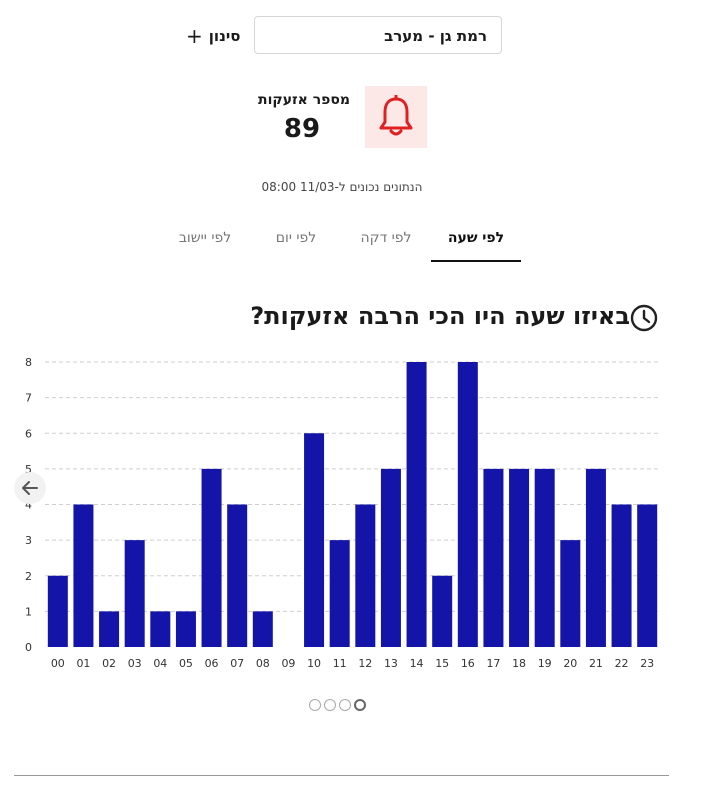 This screenshot has width=718, height=803. Describe the element at coordinates (58, 663) in the screenshot. I see `x-tick-label: 00` at that location.